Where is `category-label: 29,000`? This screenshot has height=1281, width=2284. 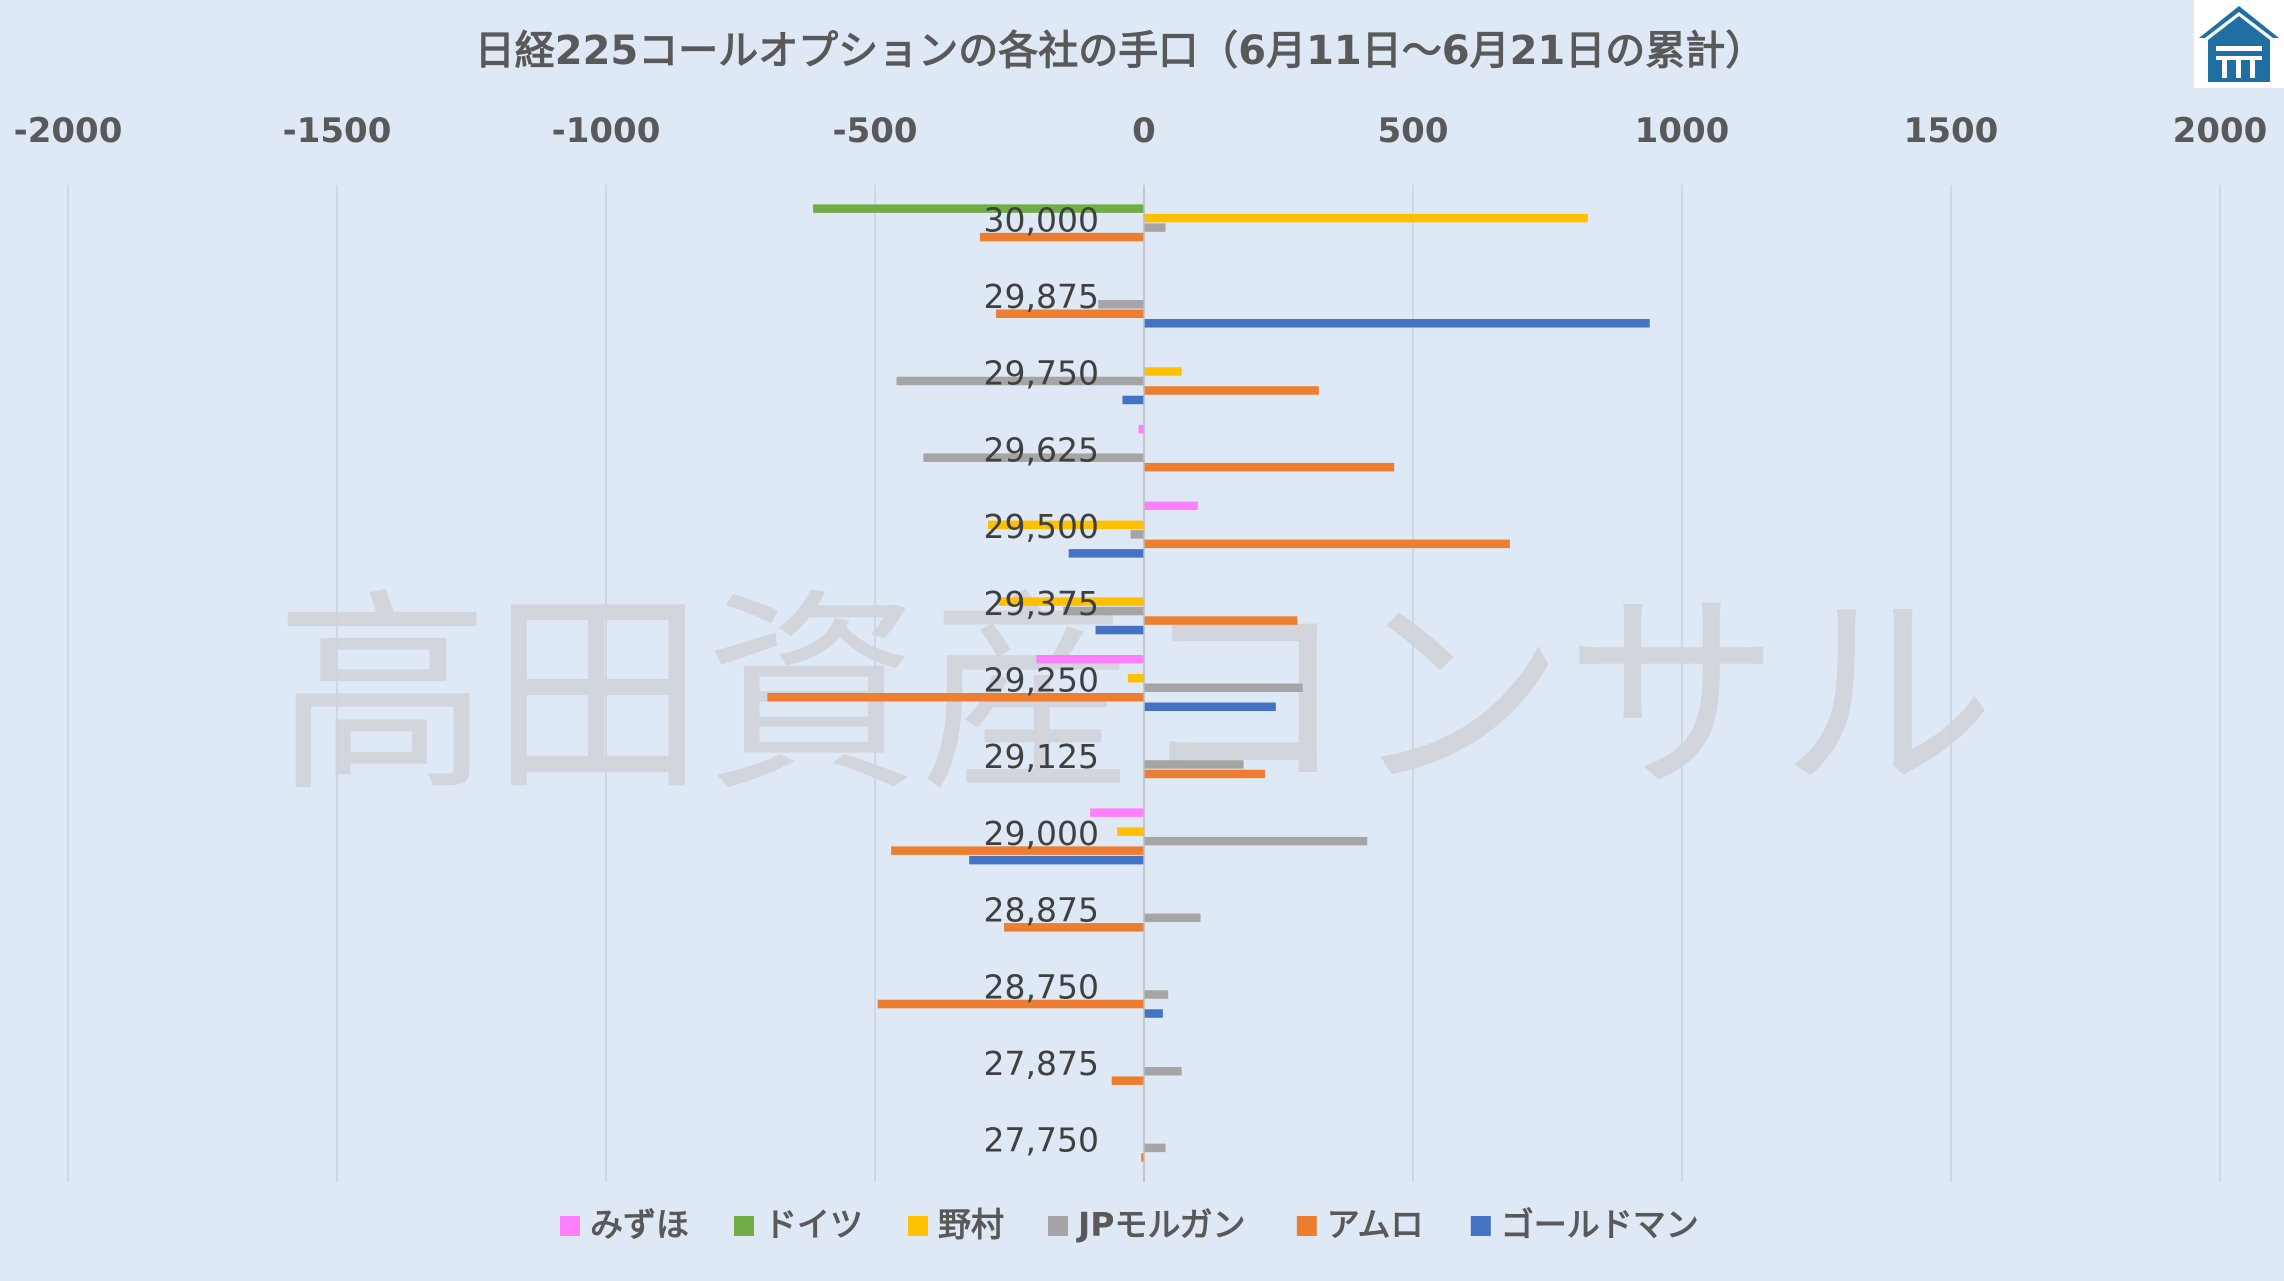
category-label: 29,000 is located at coordinates (1041, 833).